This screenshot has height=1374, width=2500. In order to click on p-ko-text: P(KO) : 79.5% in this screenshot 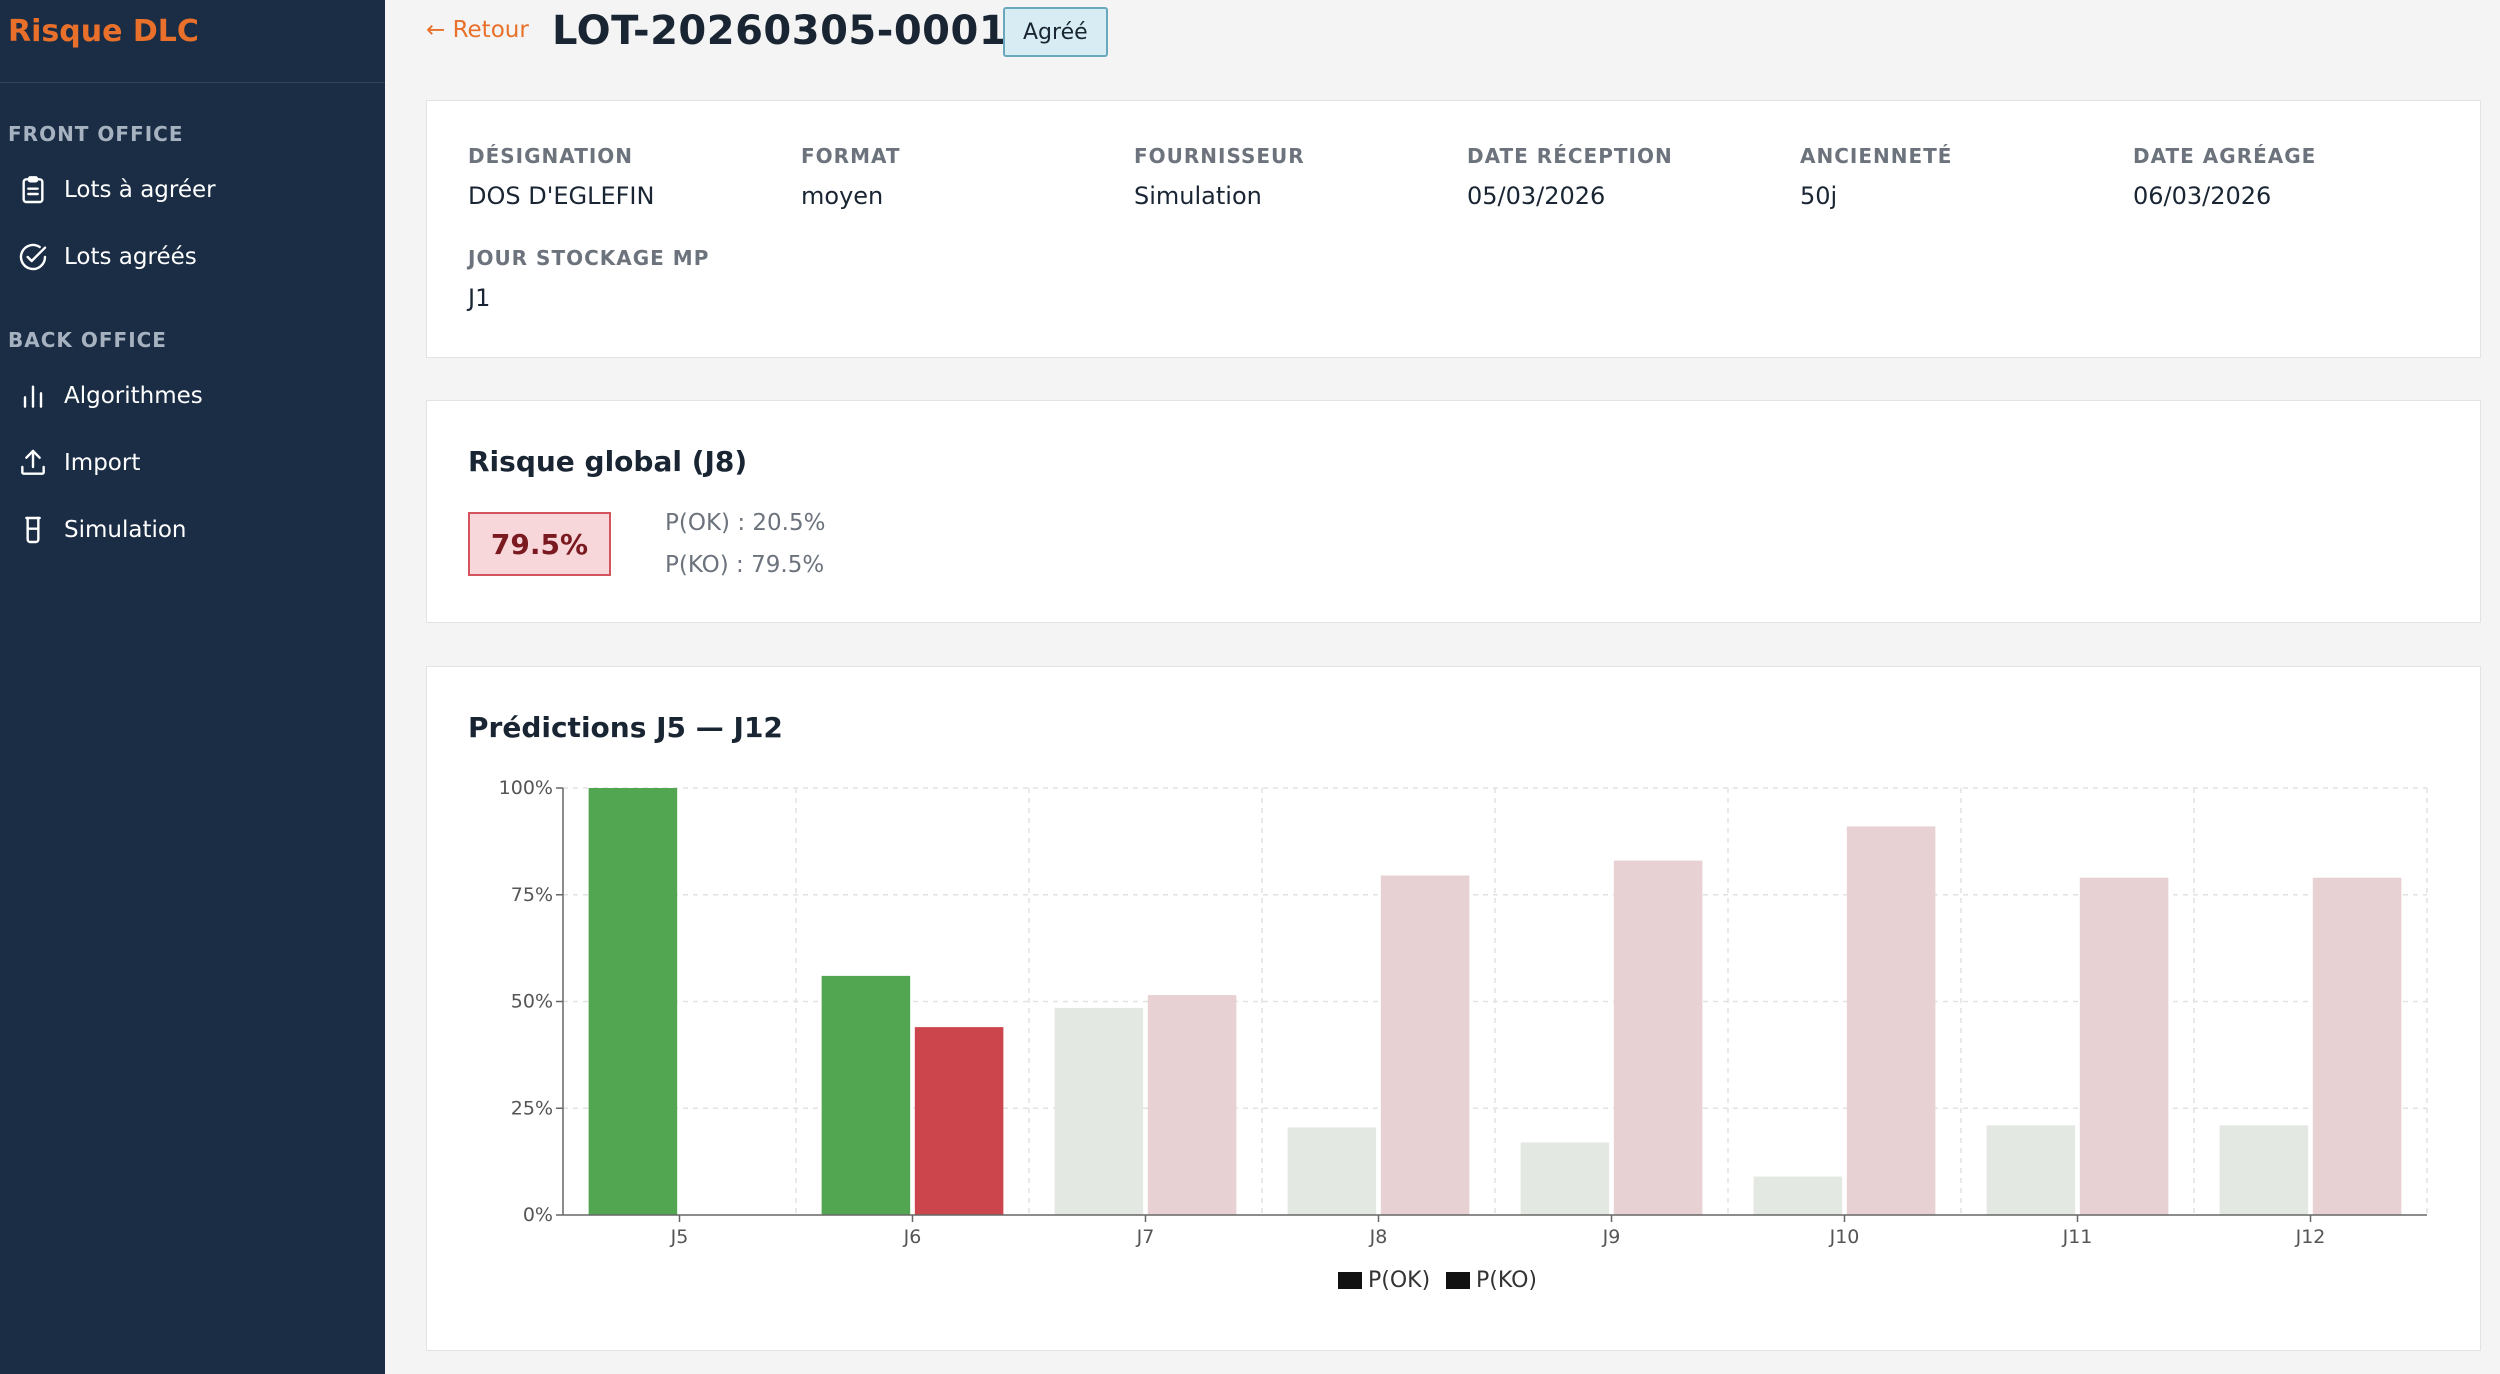, I will do `click(745, 565)`.